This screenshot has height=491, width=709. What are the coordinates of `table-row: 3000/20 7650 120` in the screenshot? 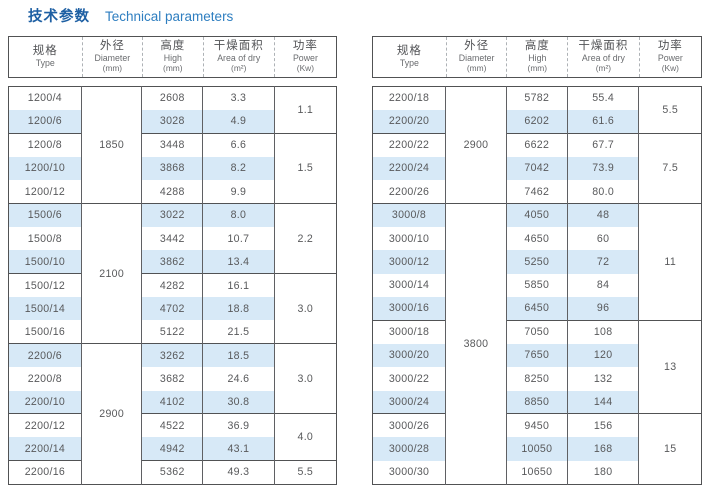 It's located at (537, 355).